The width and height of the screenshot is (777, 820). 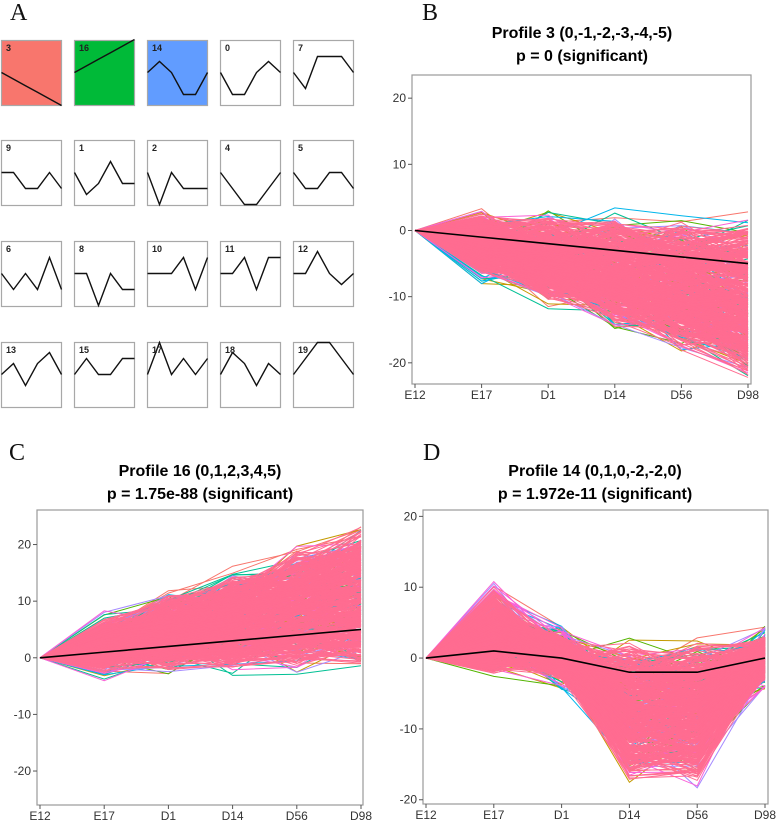 I want to click on profile-tile-14: 14, so click(x=177, y=73).